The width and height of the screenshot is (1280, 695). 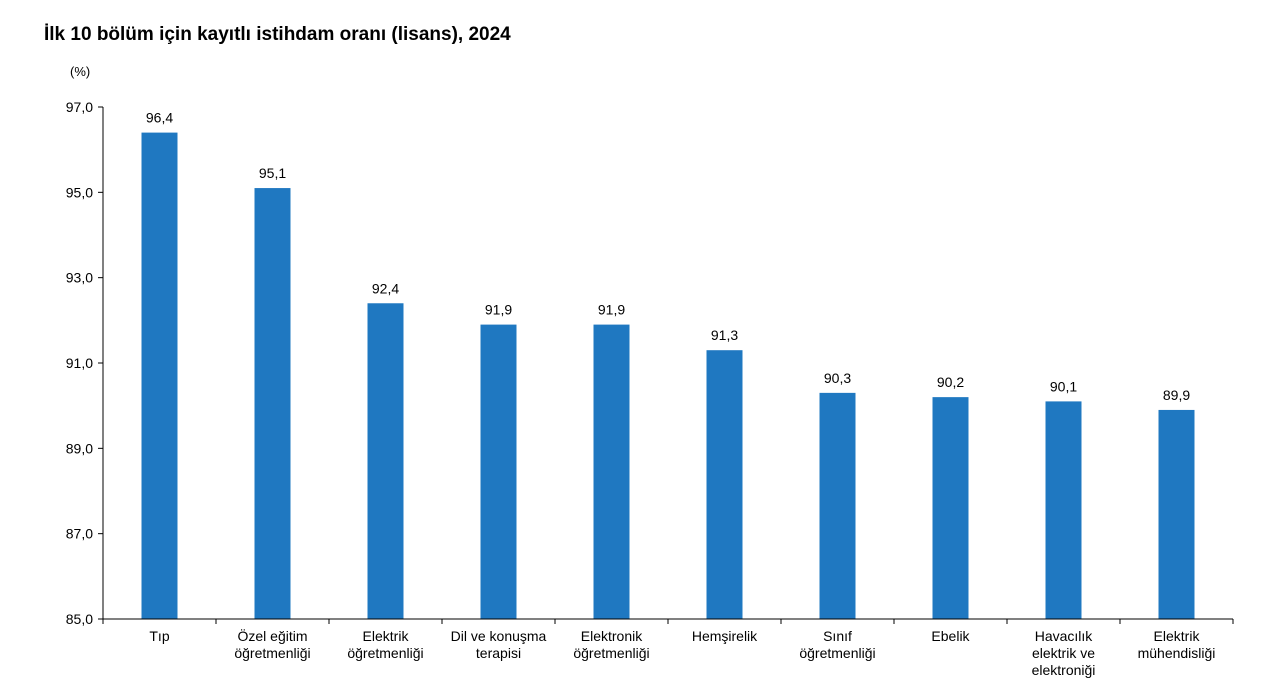 What do you see at coordinates (837, 378) in the screenshot?
I see `data-label: 90,3` at bounding box center [837, 378].